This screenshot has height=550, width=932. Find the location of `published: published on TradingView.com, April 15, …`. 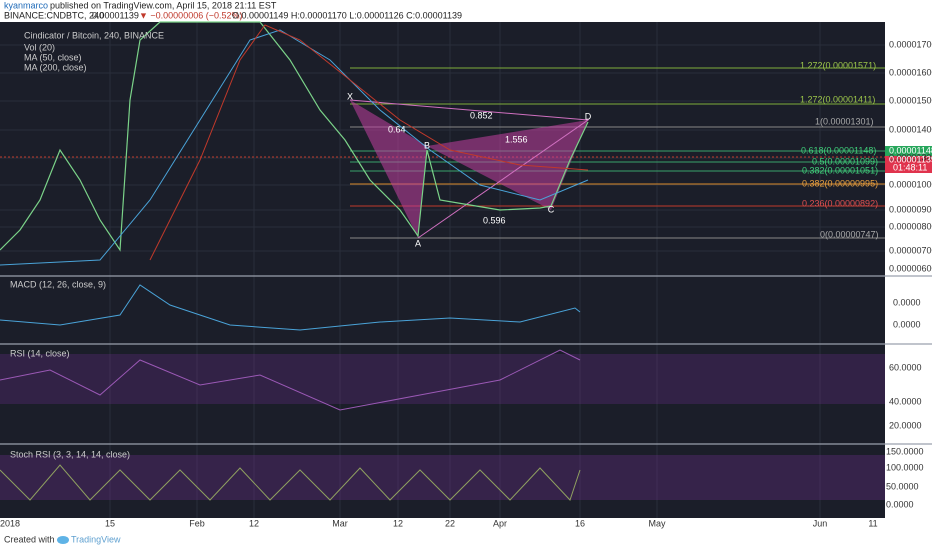

published: published on TradingView.com, April 15, … is located at coordinates (163, 5).